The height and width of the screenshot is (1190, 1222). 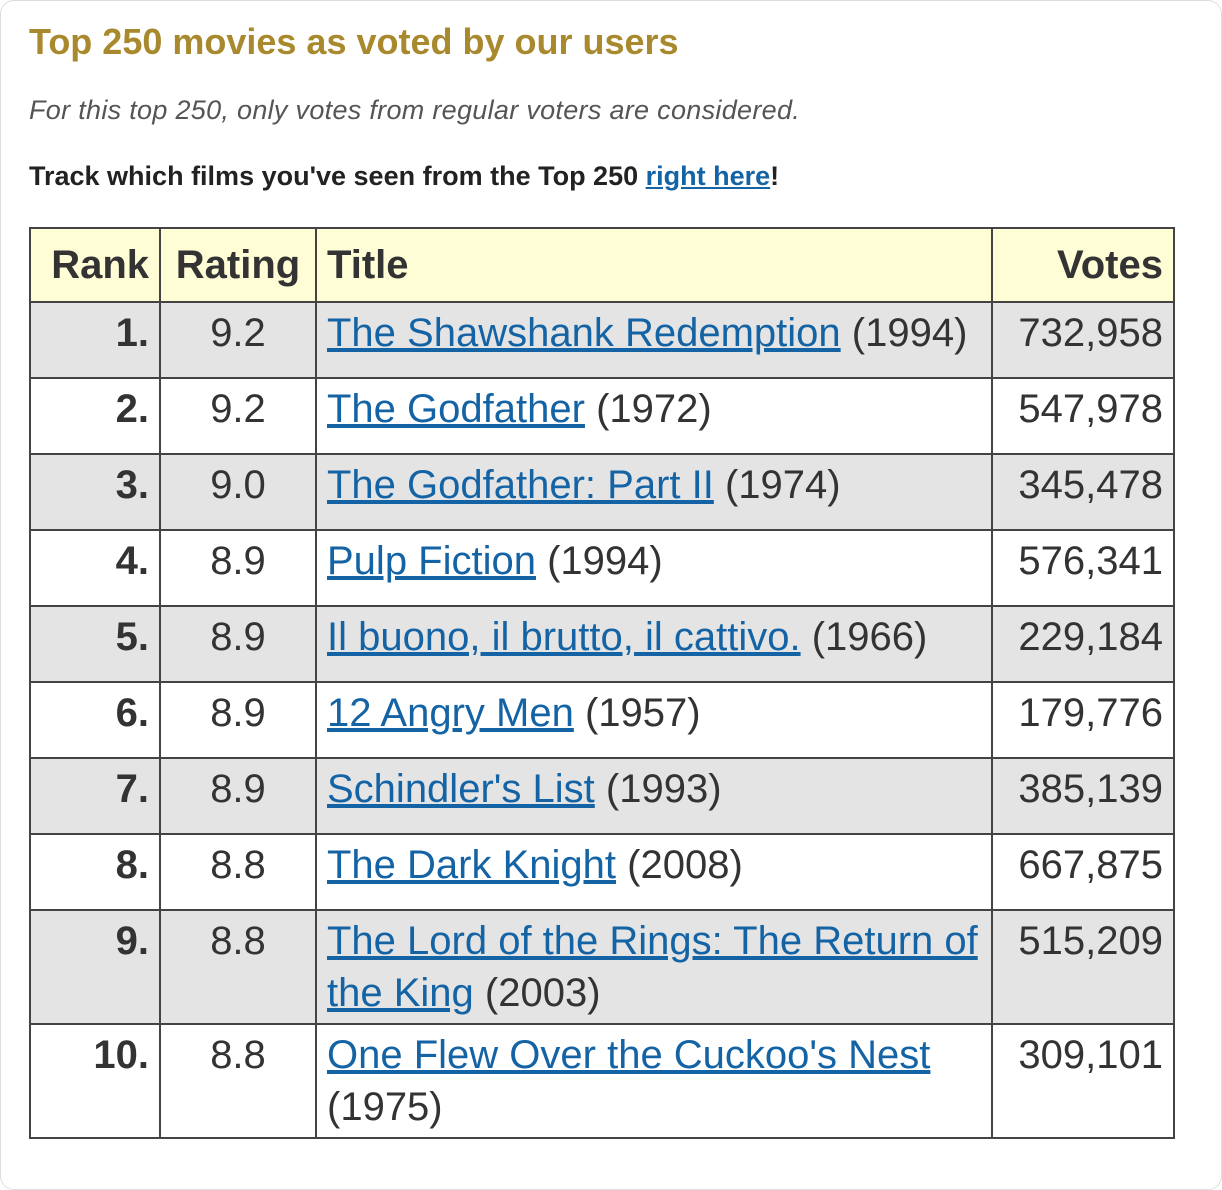 I want to click on rank: 9., so click(x=95, y=967).